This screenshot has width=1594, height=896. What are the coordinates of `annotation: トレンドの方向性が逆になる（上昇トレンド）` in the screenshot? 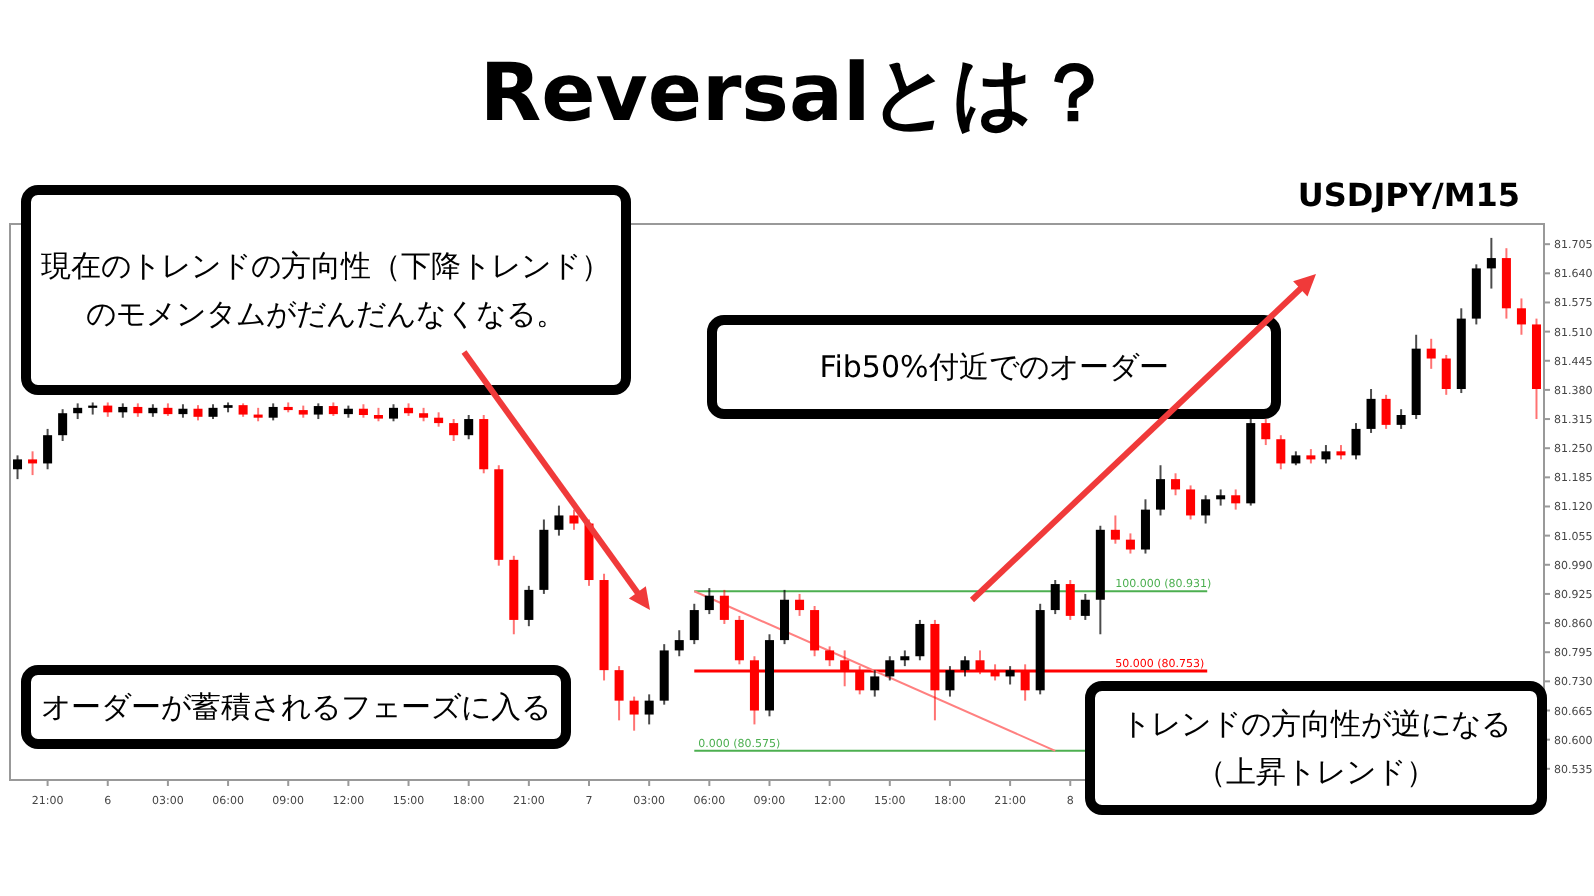 It's located at (1316, 748).